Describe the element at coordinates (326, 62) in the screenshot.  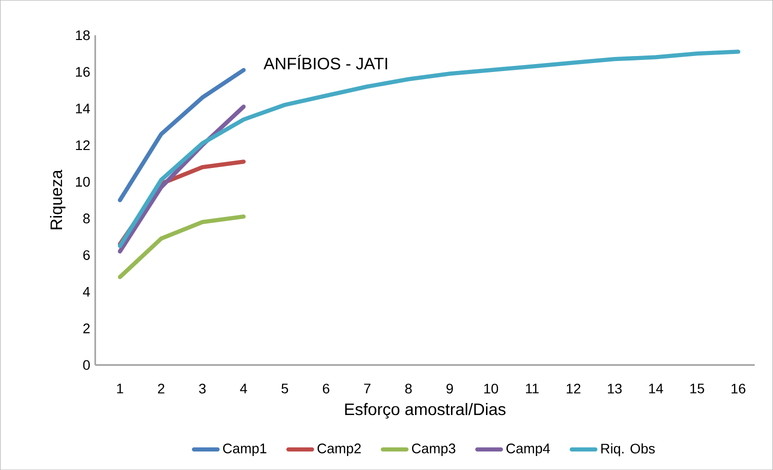
I see `text: ANFÍBIOS - JATI` at that location.